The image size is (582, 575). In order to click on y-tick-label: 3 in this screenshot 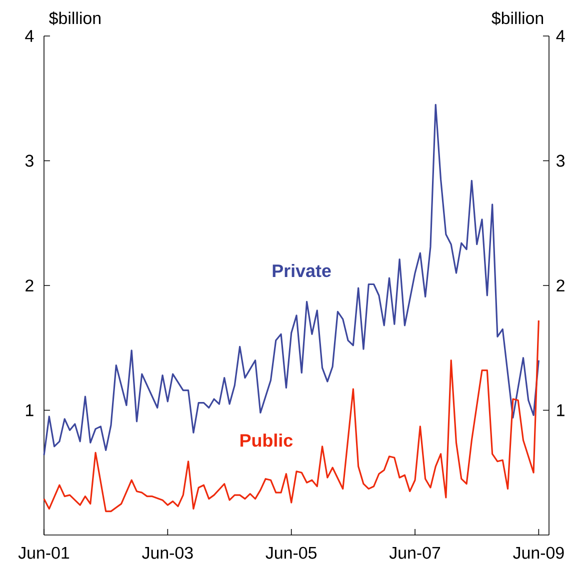, I will do `click(29, 160)`.